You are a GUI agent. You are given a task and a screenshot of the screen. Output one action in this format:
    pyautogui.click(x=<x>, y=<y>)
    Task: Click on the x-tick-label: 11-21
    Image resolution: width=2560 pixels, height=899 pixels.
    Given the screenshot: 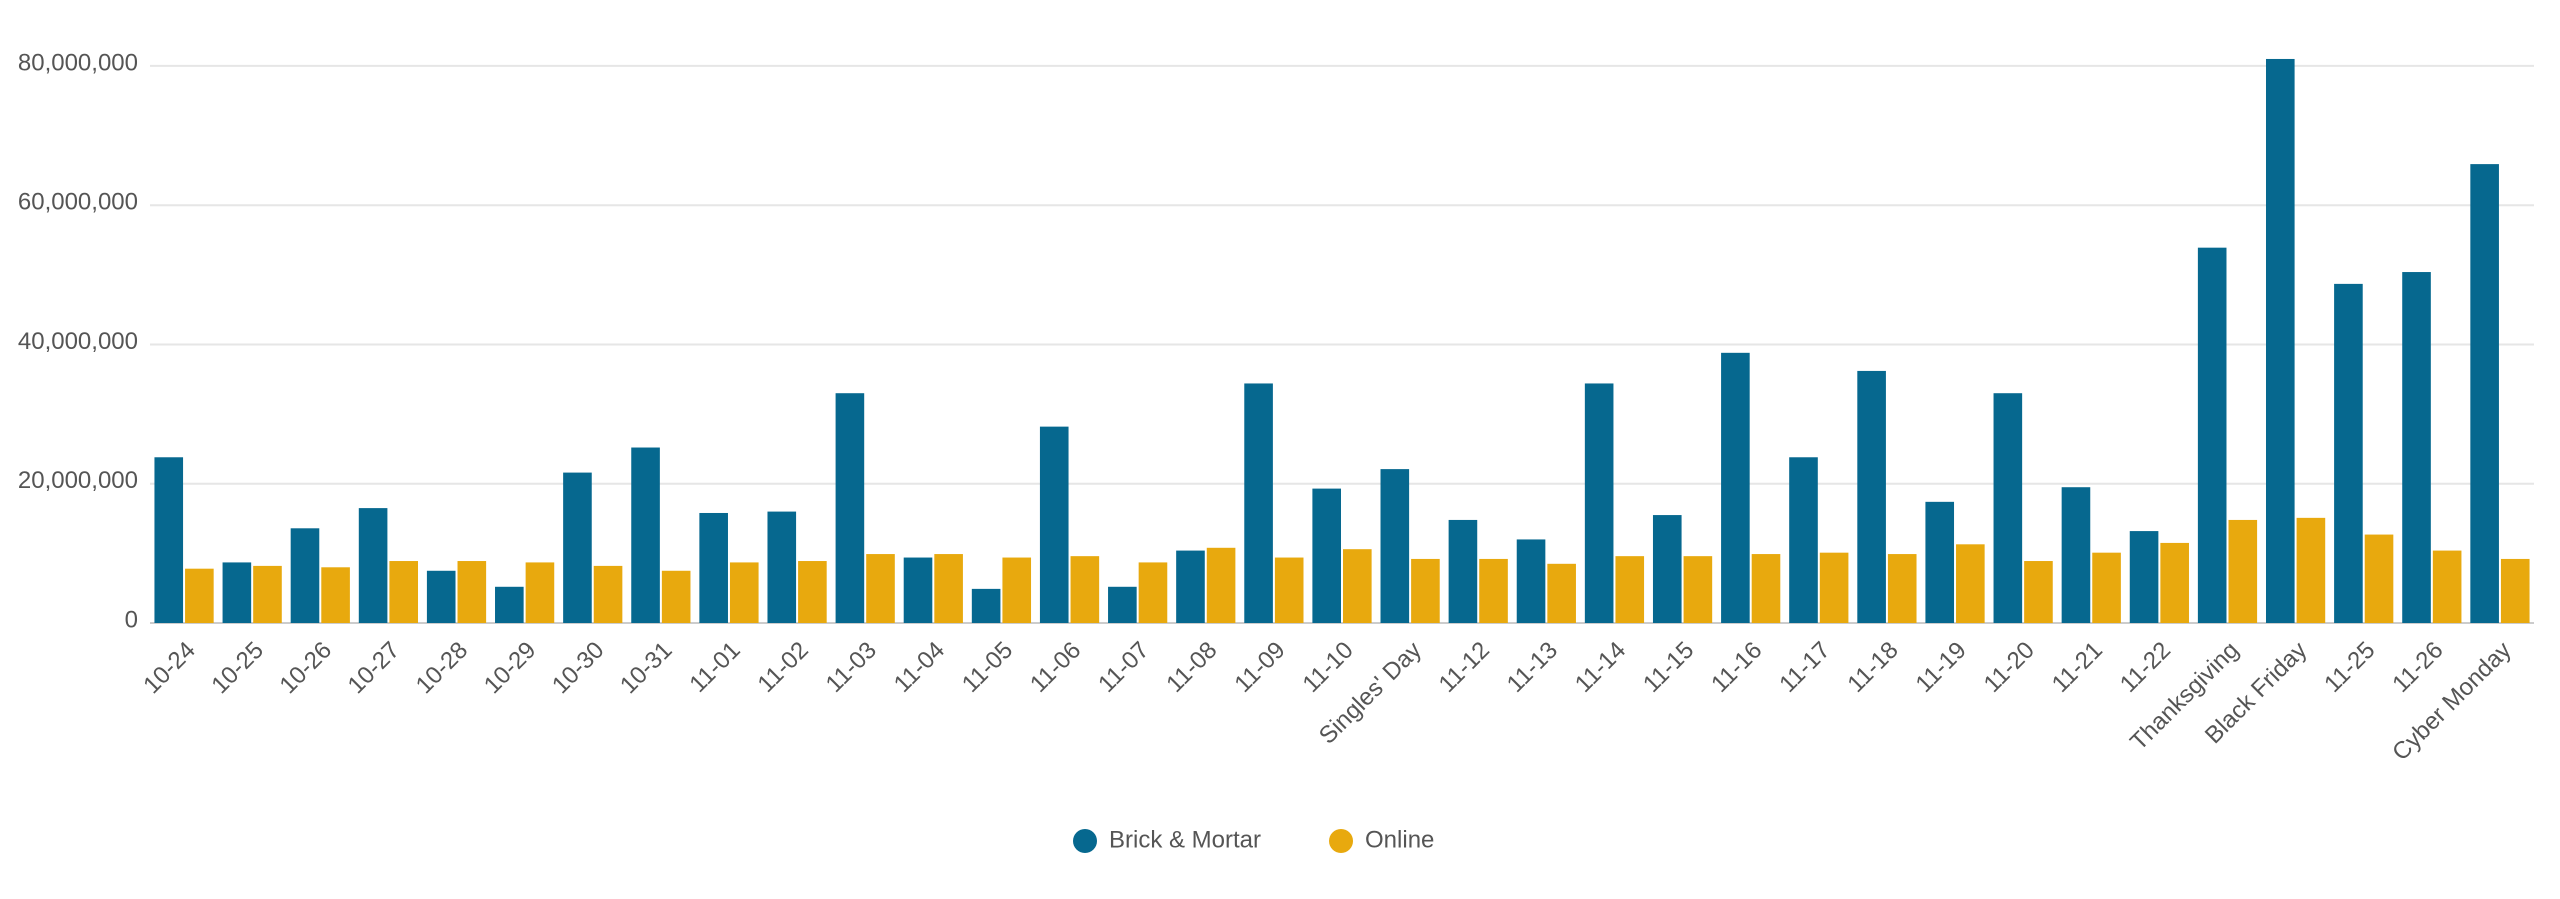 What is the action you would take?
    pyautogui.click(x=2077, y=667)
    